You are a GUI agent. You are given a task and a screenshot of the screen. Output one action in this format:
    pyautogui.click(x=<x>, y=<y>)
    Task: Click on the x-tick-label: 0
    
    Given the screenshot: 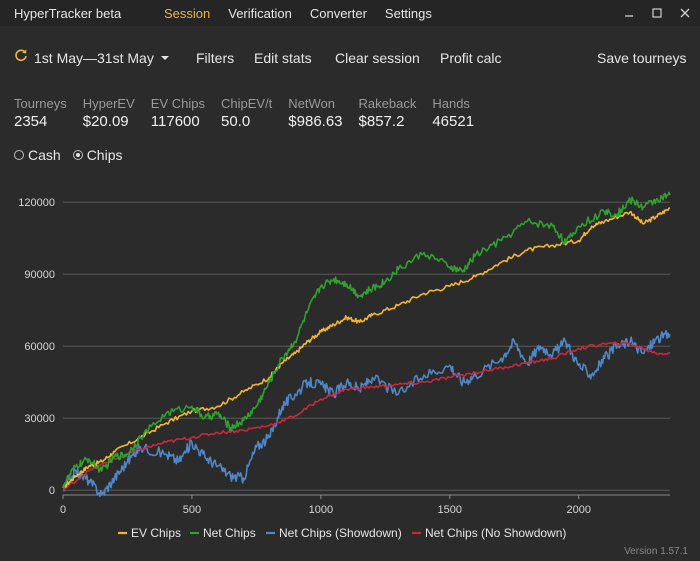 What is the action you would take?
    pyautogui.click(x=63, y=510)
    